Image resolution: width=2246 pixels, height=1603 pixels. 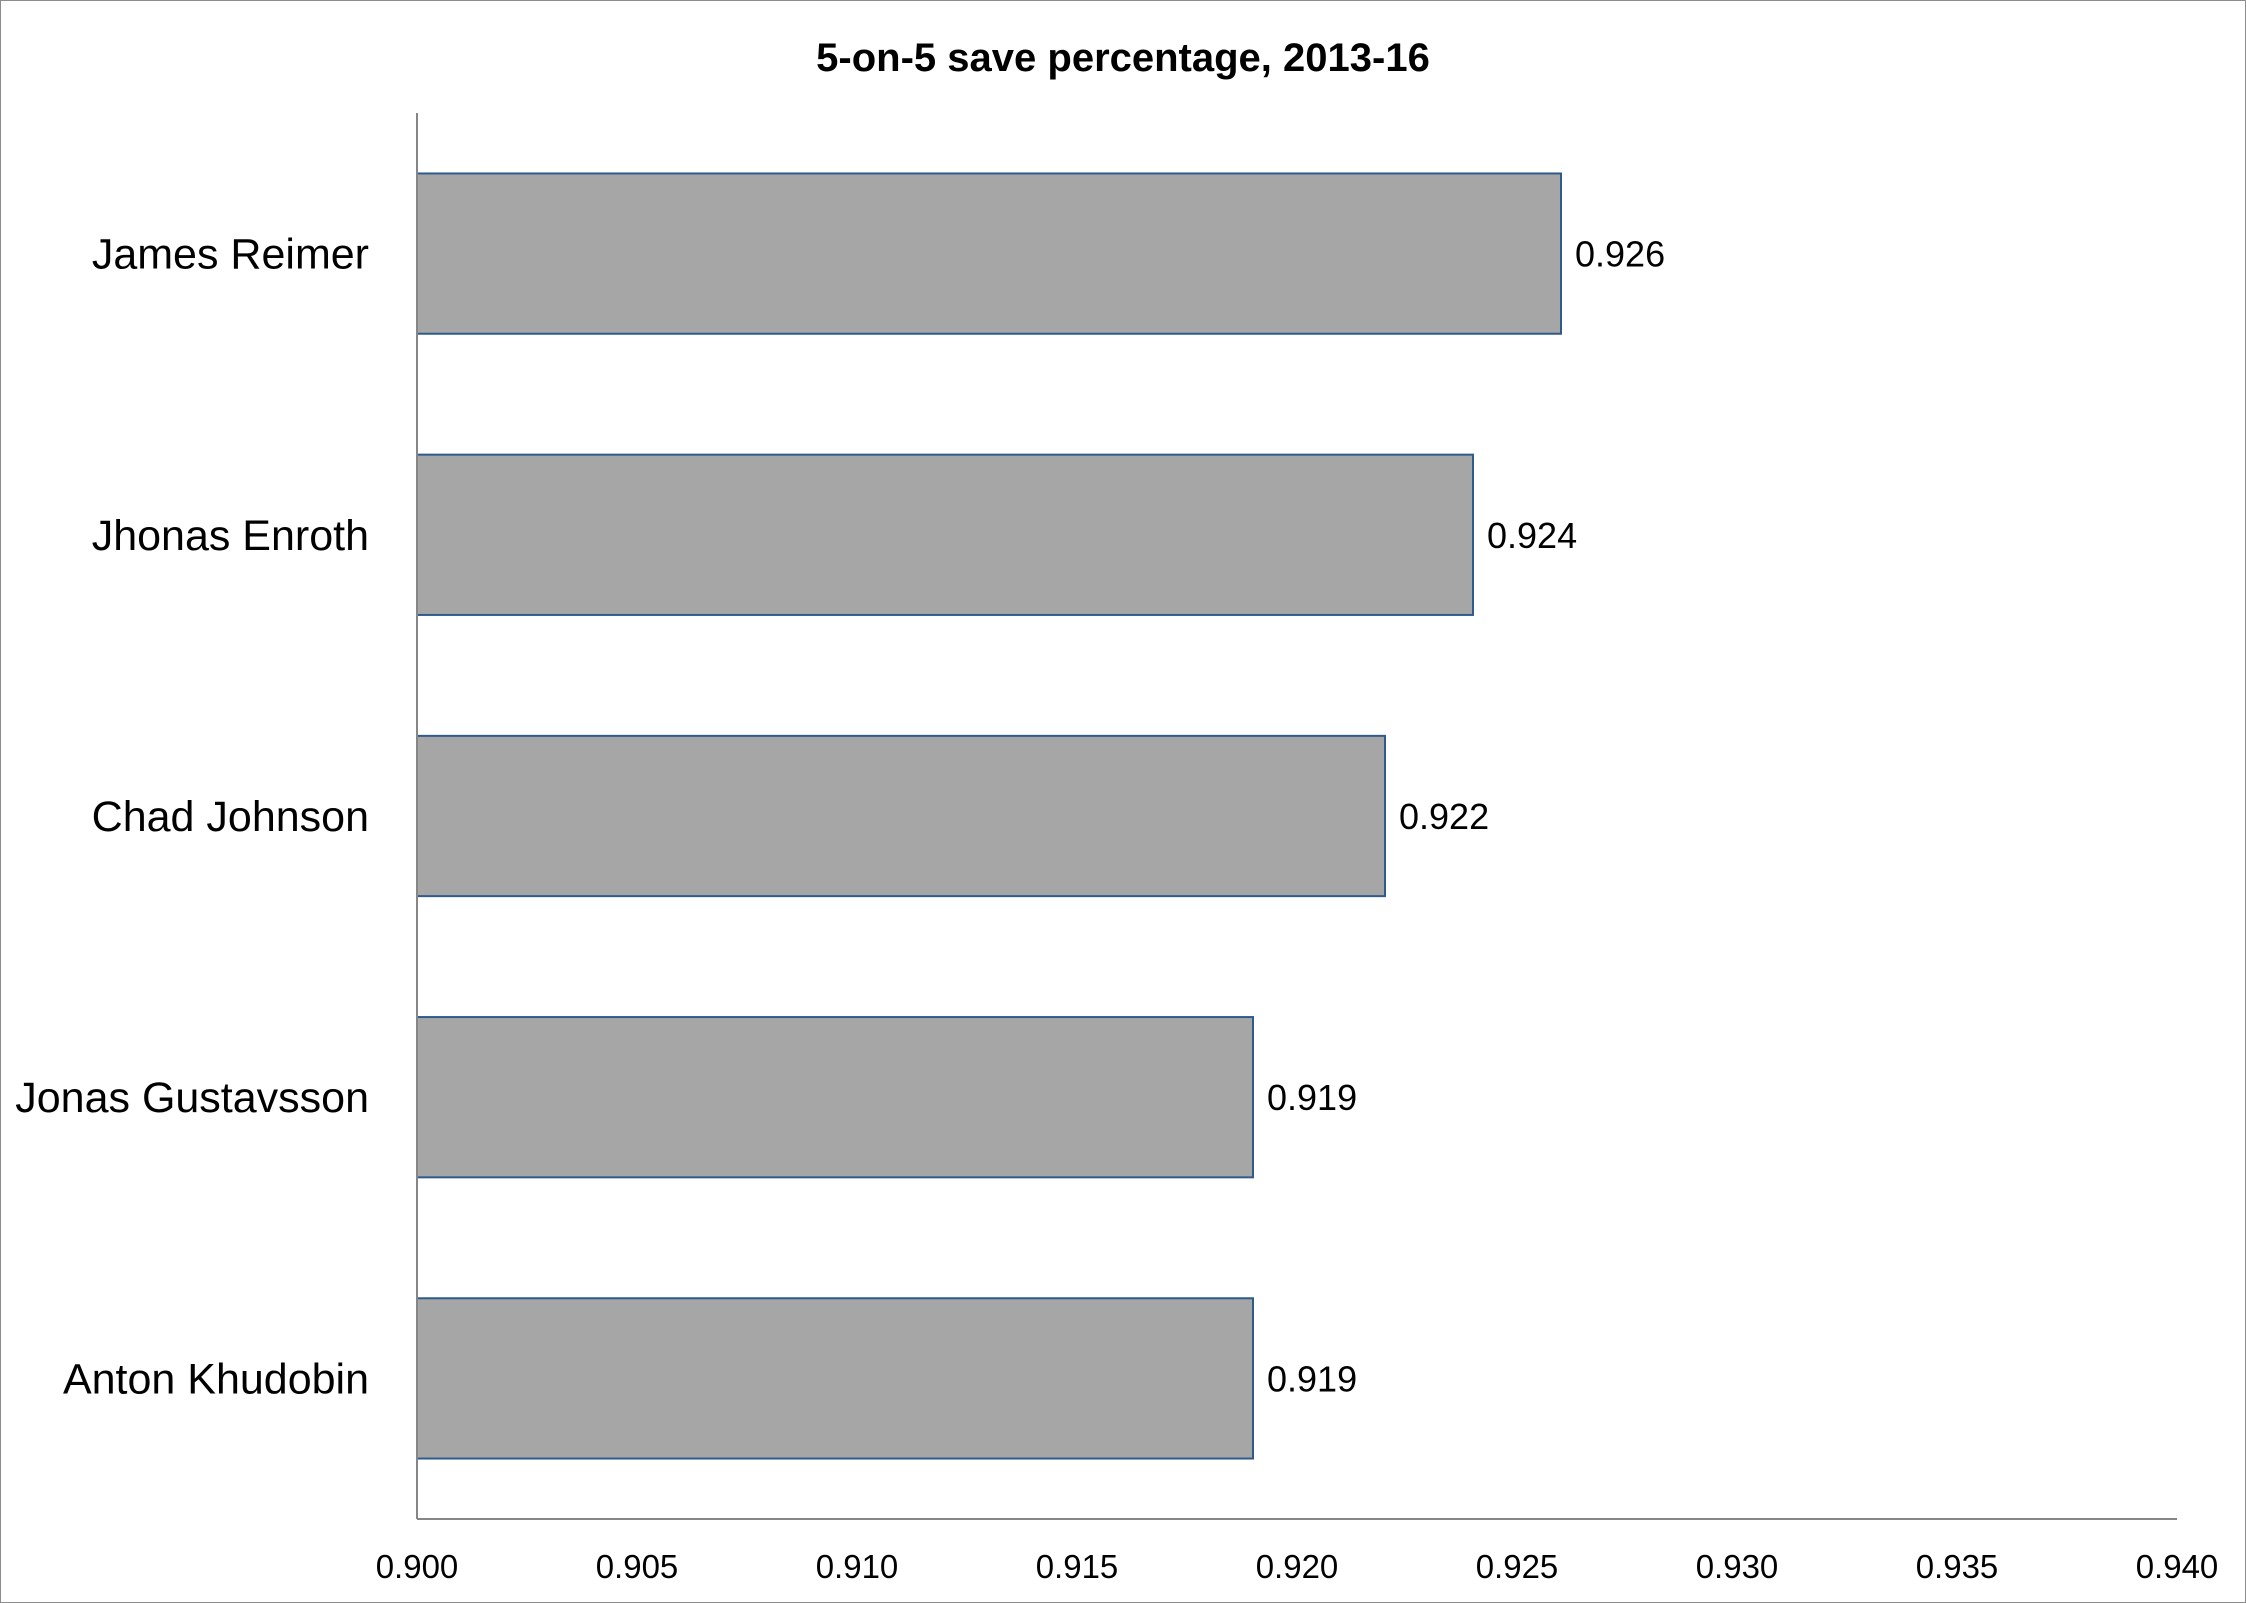 I want to click on category-label: Anton Khudobin, so click(x=216, y=1379).